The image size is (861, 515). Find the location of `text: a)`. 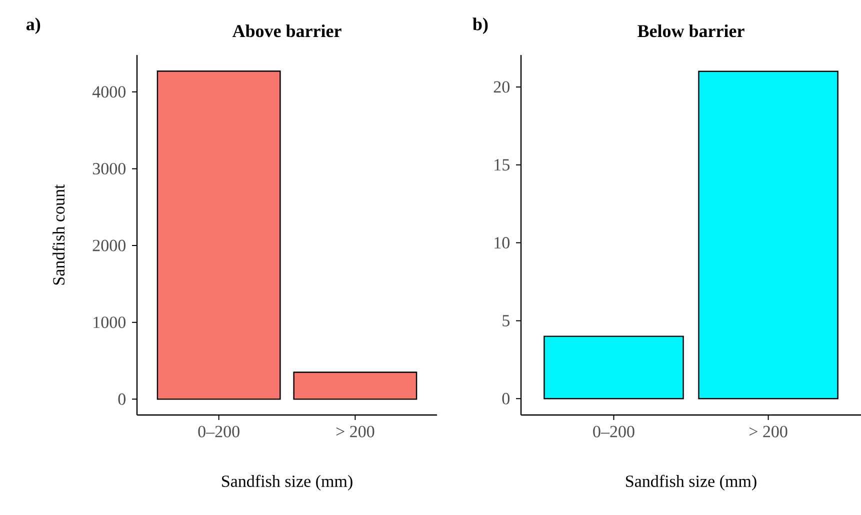

text: a) is located at coordinates (33, 26).